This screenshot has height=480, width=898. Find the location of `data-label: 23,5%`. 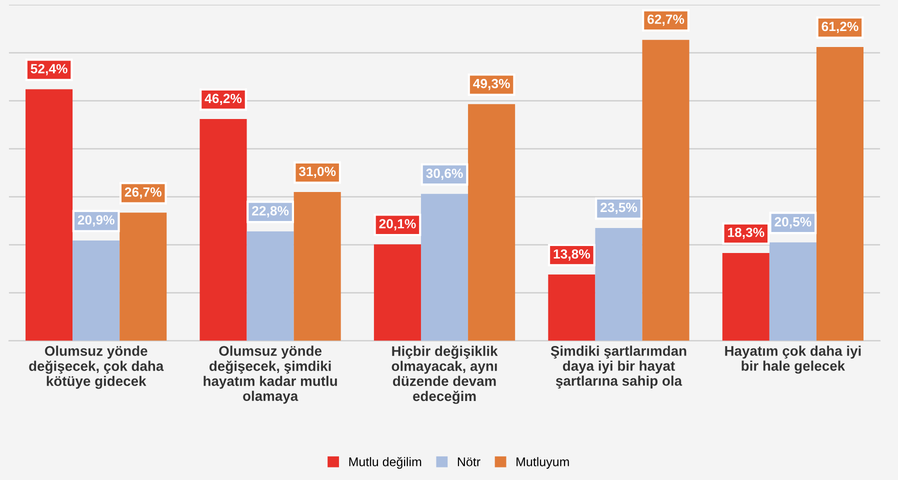

data-label: 23,5% is located at coordinates (619, 208).